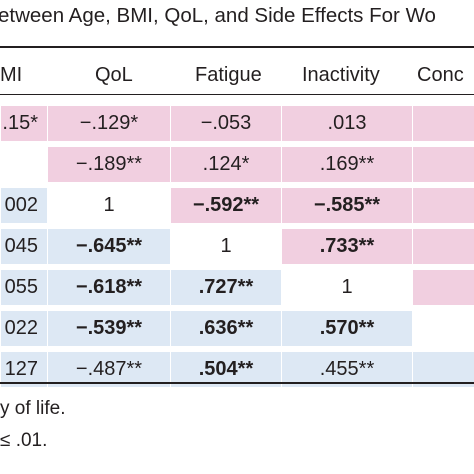 Image resolution: width=474 pixels, height=474 pixels. Describe the element at coordinates (108, 246) in the screenshot. I see `cell-qol: −.645**` at that location.